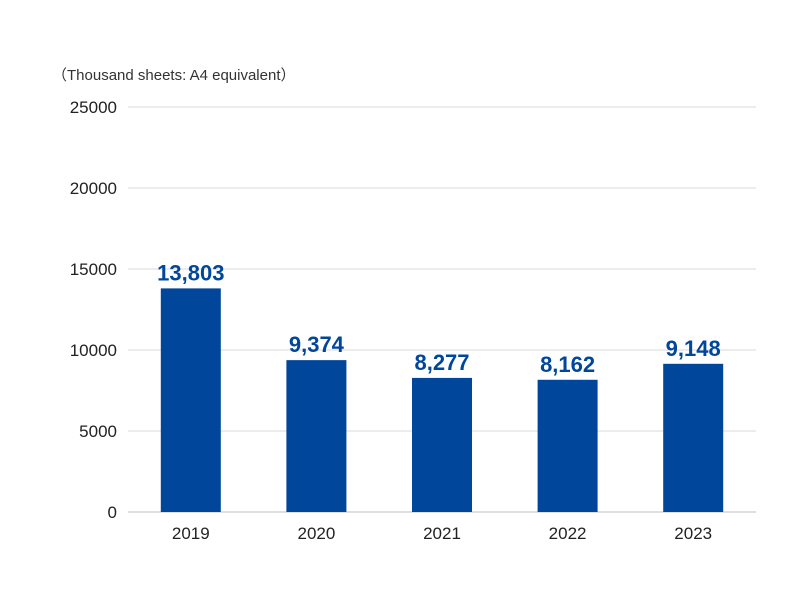  I want to click on y-tick-label: 10000, so click(93, 350).